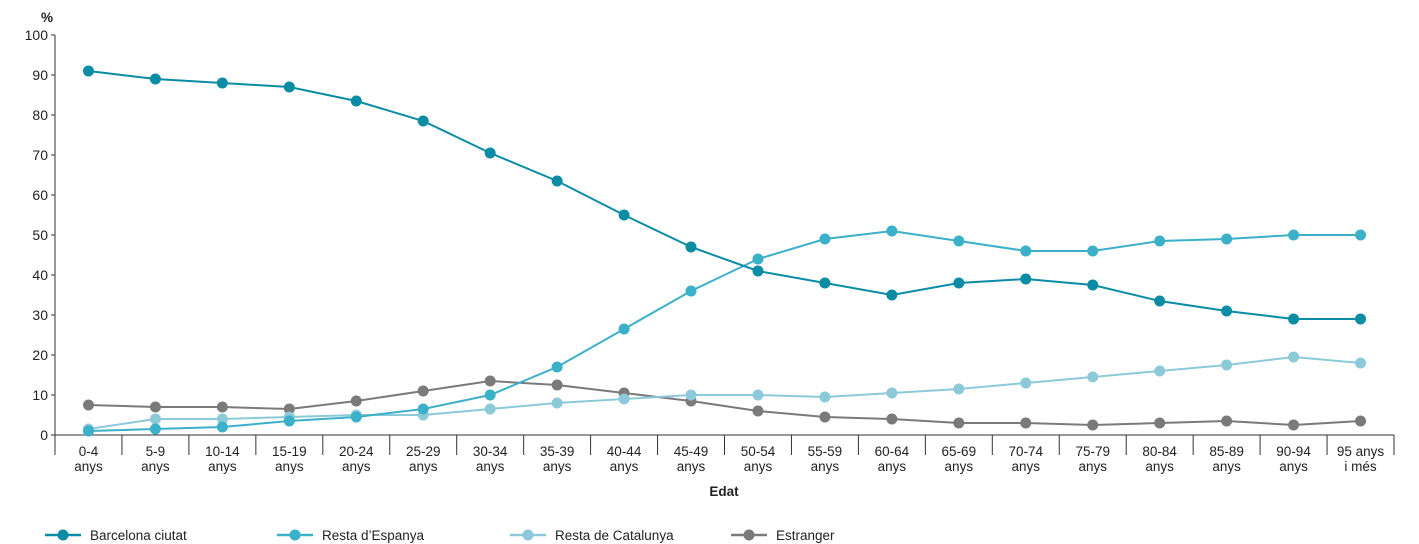 The image size is (1419, 544). Describe the element at coordinates (758, 451) in the screenshot. I see `x-tick-label-line: 50-54` at that location.